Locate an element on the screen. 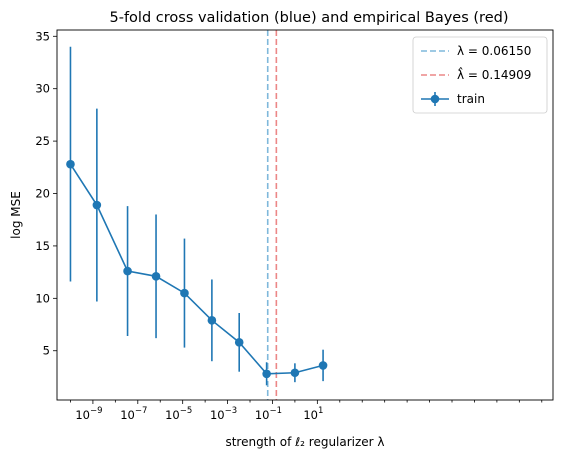 This screenshot has height=461, width=563. y-axis: 5 10 15 20 25 30 35 is located at coordinates (46, 193).